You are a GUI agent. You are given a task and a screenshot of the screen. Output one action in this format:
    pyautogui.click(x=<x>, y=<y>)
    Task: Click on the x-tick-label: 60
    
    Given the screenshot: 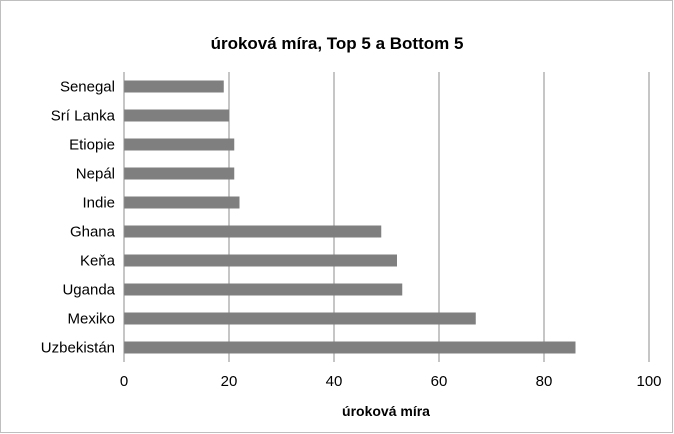 What is the action you would take?
    pyautogui.click(x=439, y=381)
    